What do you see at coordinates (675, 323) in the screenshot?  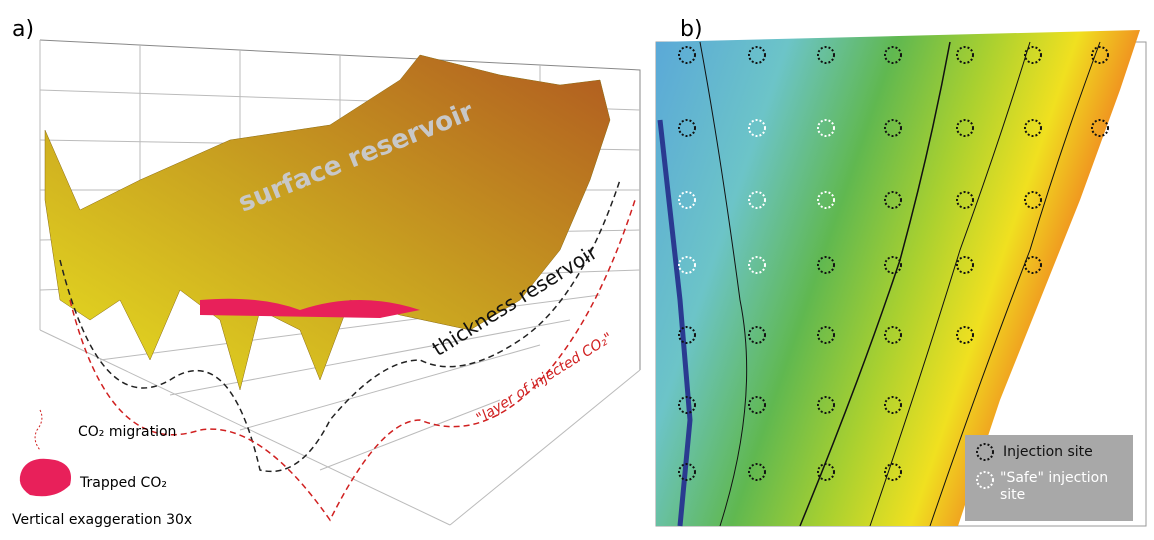 I see `deep-area` at bounding box center [675, 323].